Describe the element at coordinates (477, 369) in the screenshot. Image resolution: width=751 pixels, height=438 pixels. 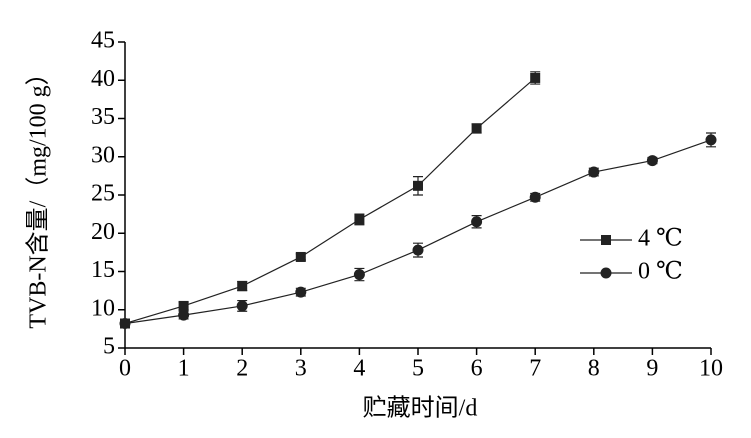
I see `x-tick-label: 6` at that location.